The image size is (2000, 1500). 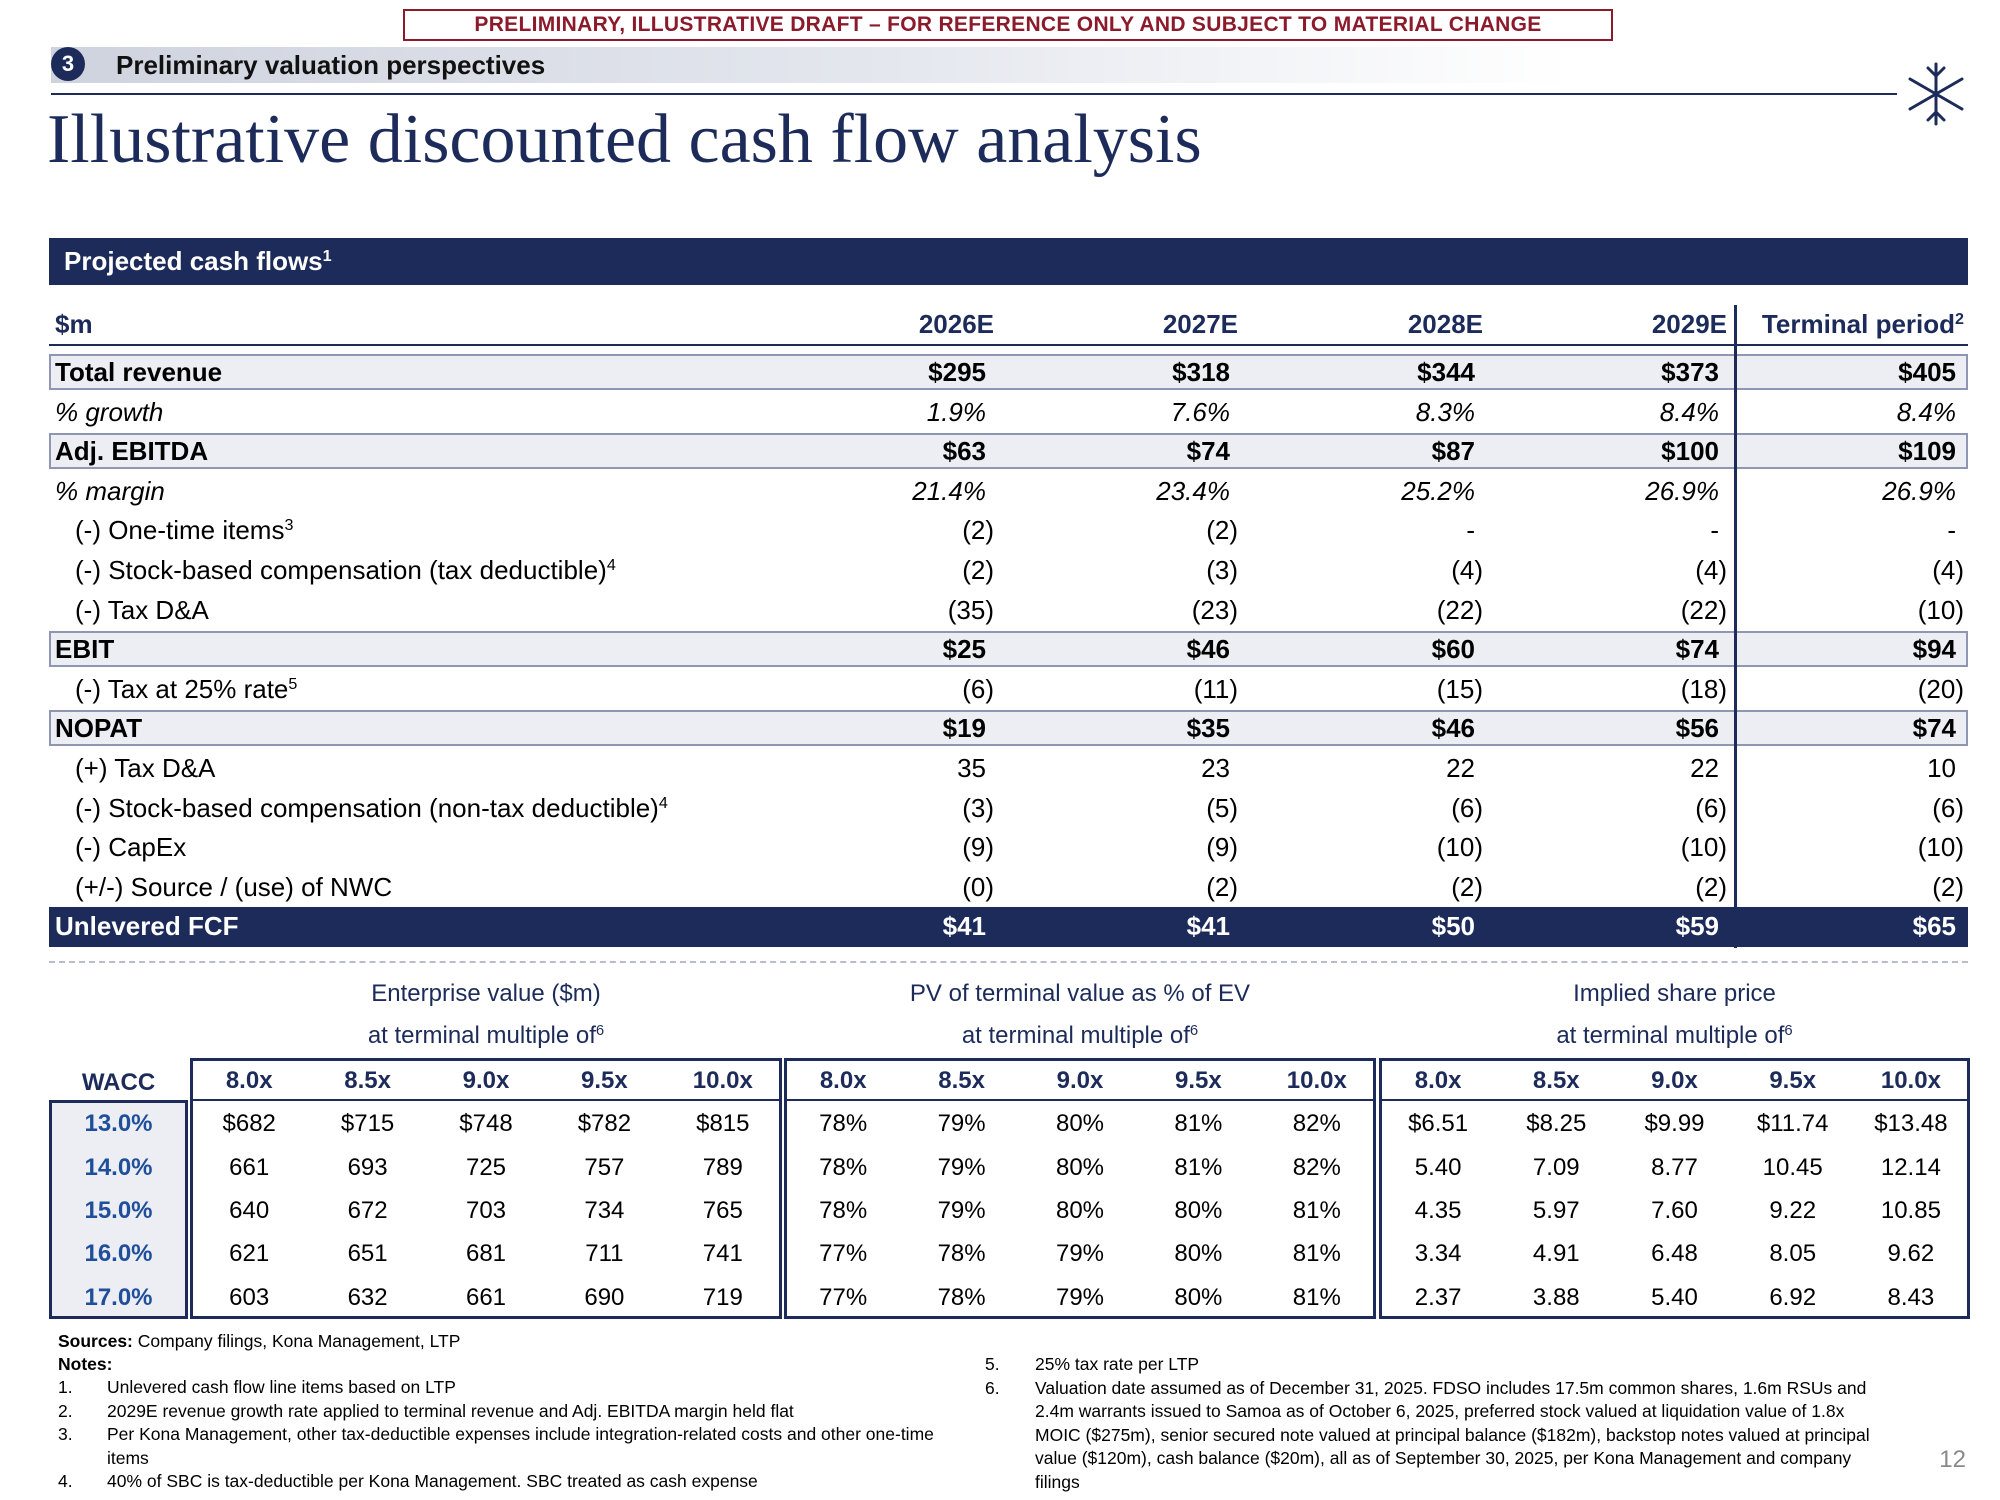 What do you see at coordinates (1703, 688) in the screenshot?
I see `cell-value: (18)` at bounding box center [1703, 688].